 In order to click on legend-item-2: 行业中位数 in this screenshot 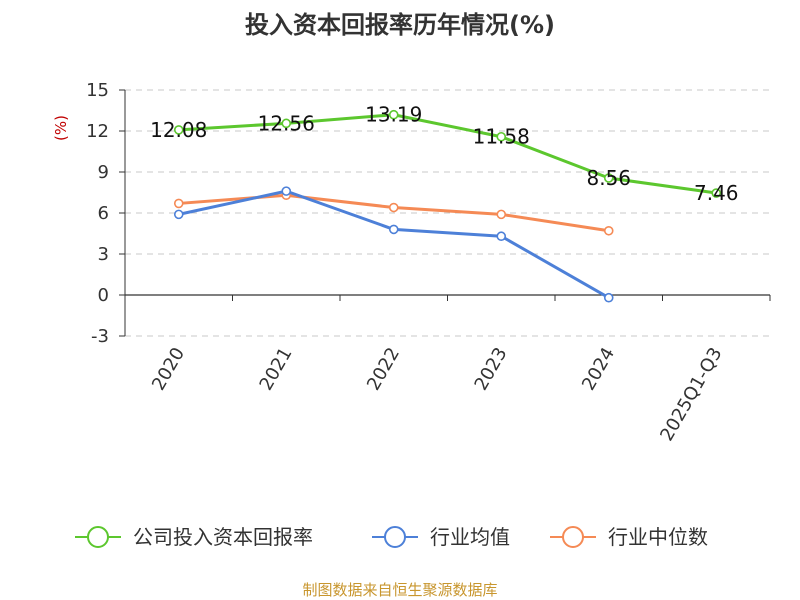, I will do `click(629, 537)`.